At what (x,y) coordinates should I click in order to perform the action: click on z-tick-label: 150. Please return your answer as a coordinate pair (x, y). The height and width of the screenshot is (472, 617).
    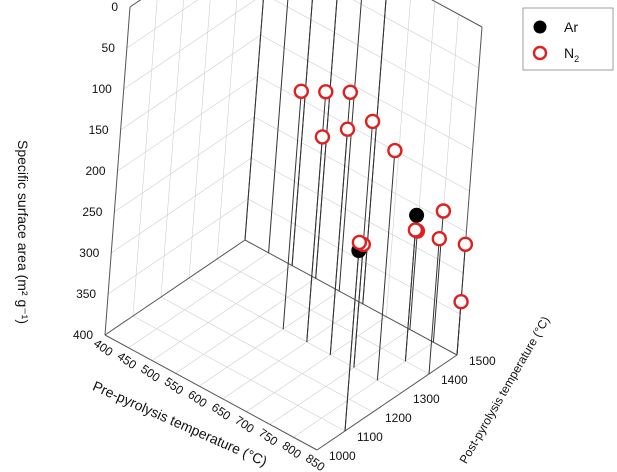
    Looking at the image, I should click on (99, 130).